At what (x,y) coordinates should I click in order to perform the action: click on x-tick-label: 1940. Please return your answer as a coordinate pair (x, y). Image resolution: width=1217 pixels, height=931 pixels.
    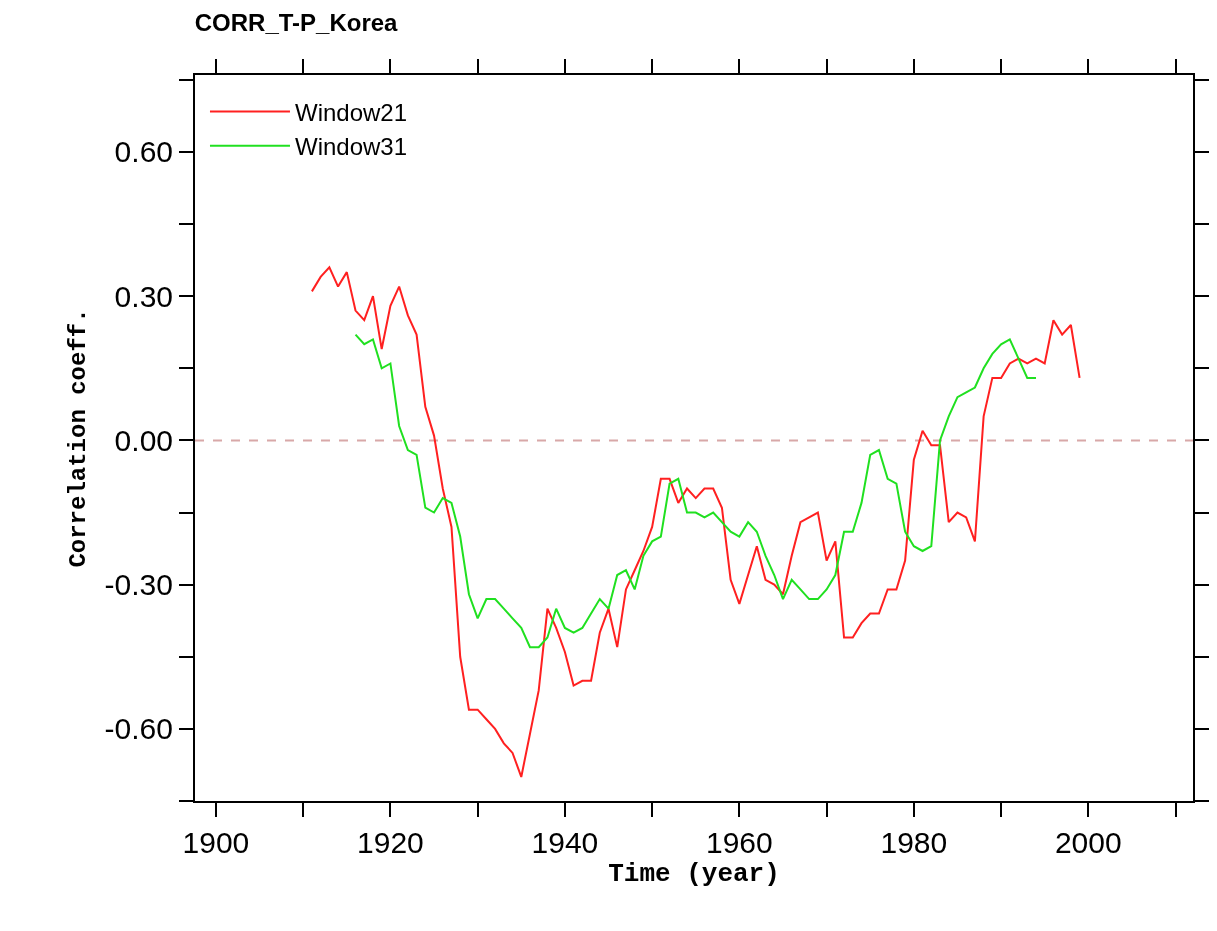
    Looking at the image, I should click on (565, 842).